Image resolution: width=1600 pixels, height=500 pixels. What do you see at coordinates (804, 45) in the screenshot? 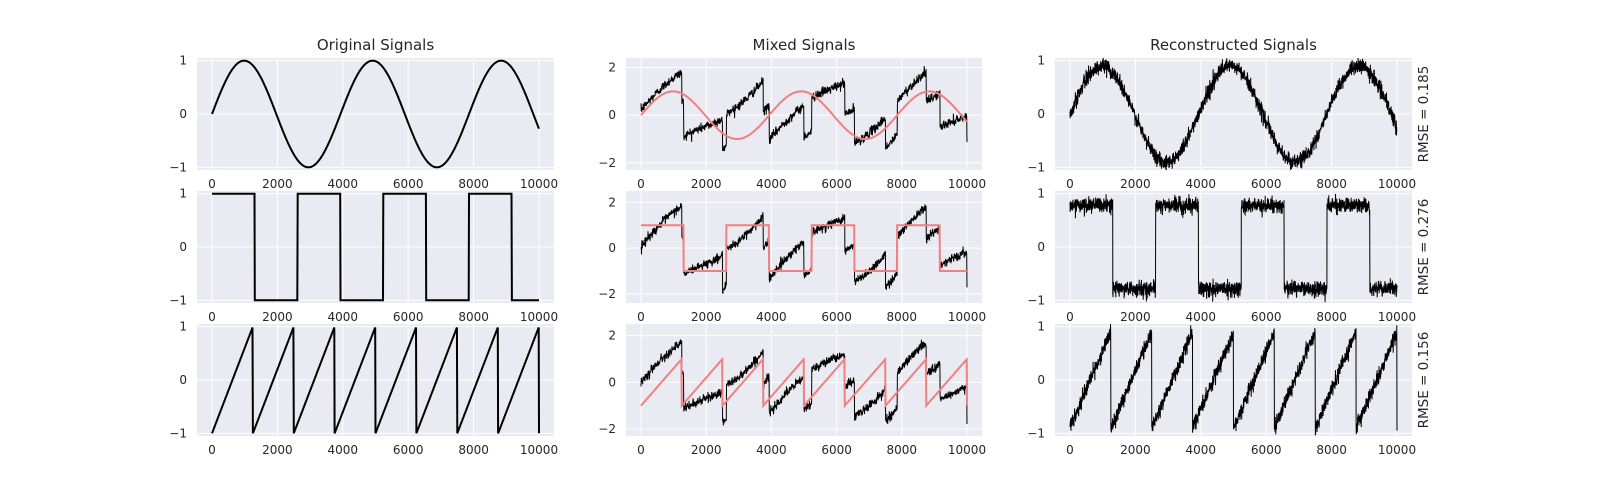
I see `column-title: Mixed Signals` at bounding box center [804, 45].